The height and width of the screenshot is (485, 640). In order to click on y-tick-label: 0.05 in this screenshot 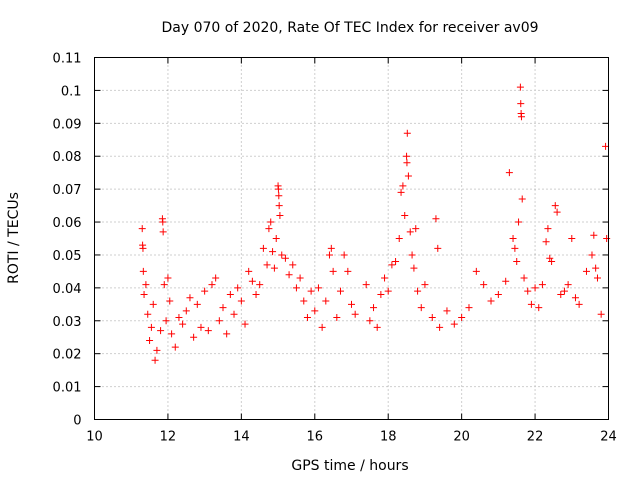, I will do `click(67, 256)`.